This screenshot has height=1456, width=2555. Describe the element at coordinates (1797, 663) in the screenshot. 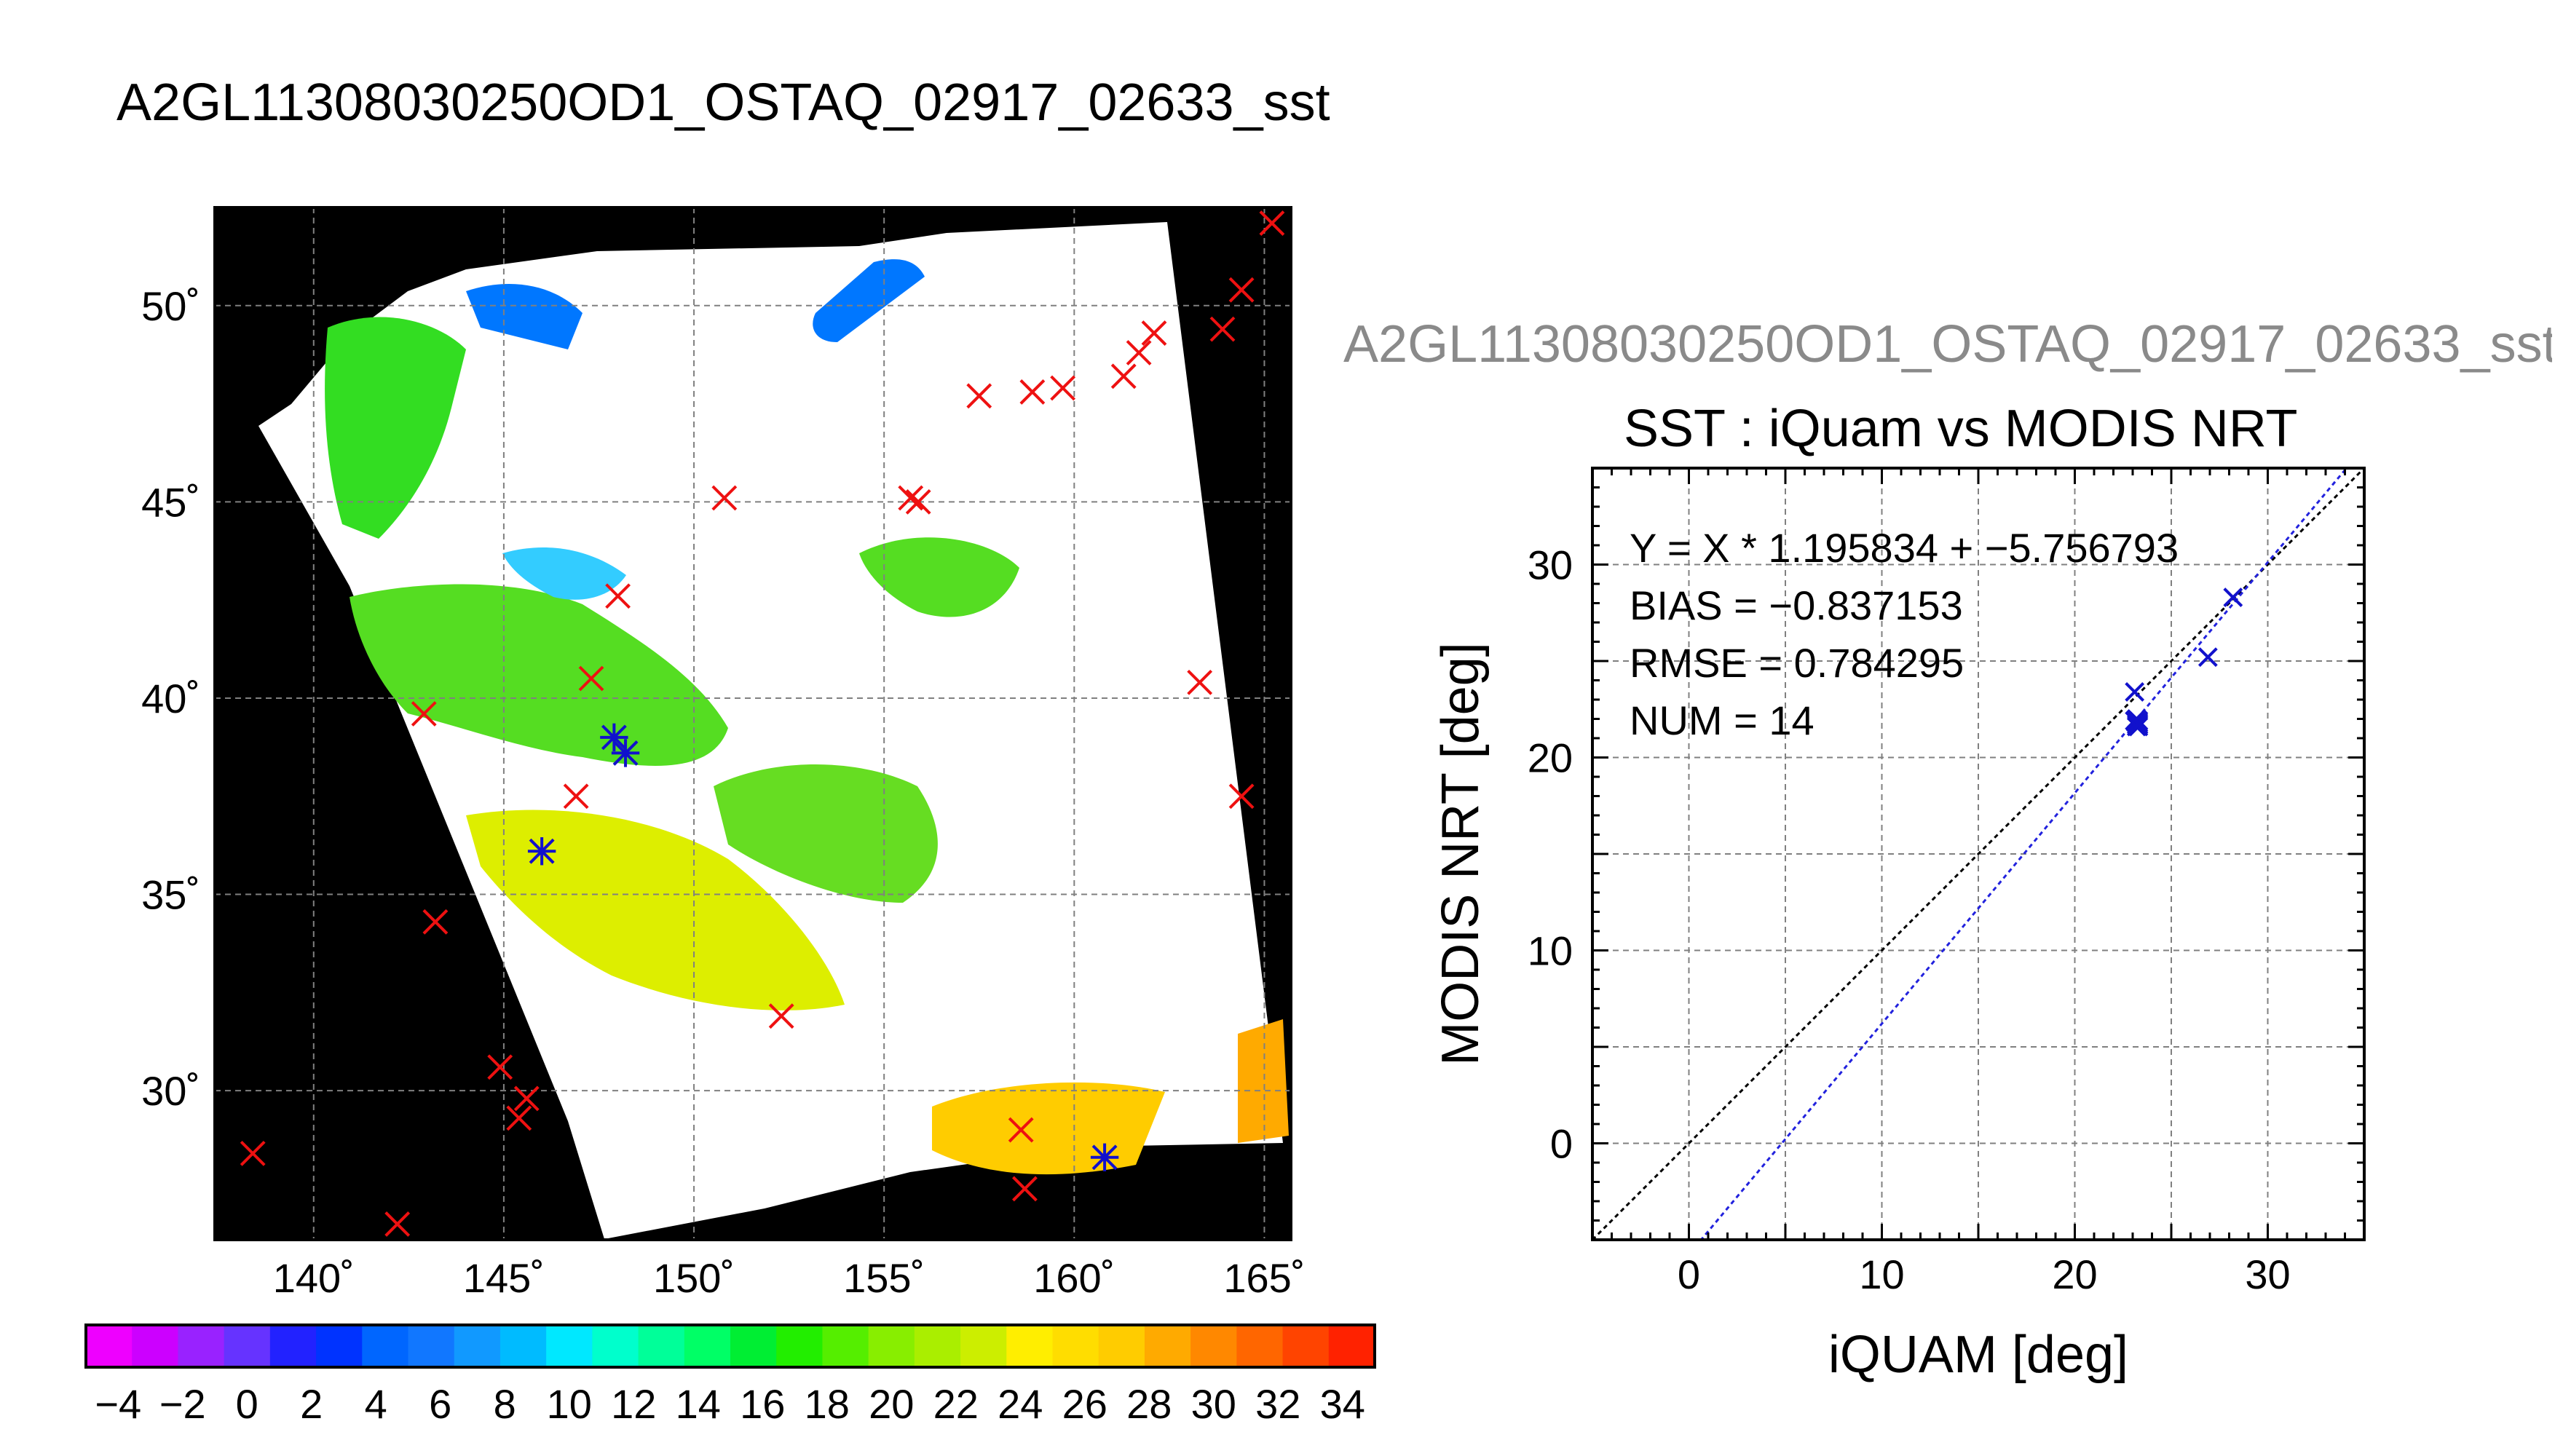

I see `rmse-value: RMSE = 0.784295` at that location.